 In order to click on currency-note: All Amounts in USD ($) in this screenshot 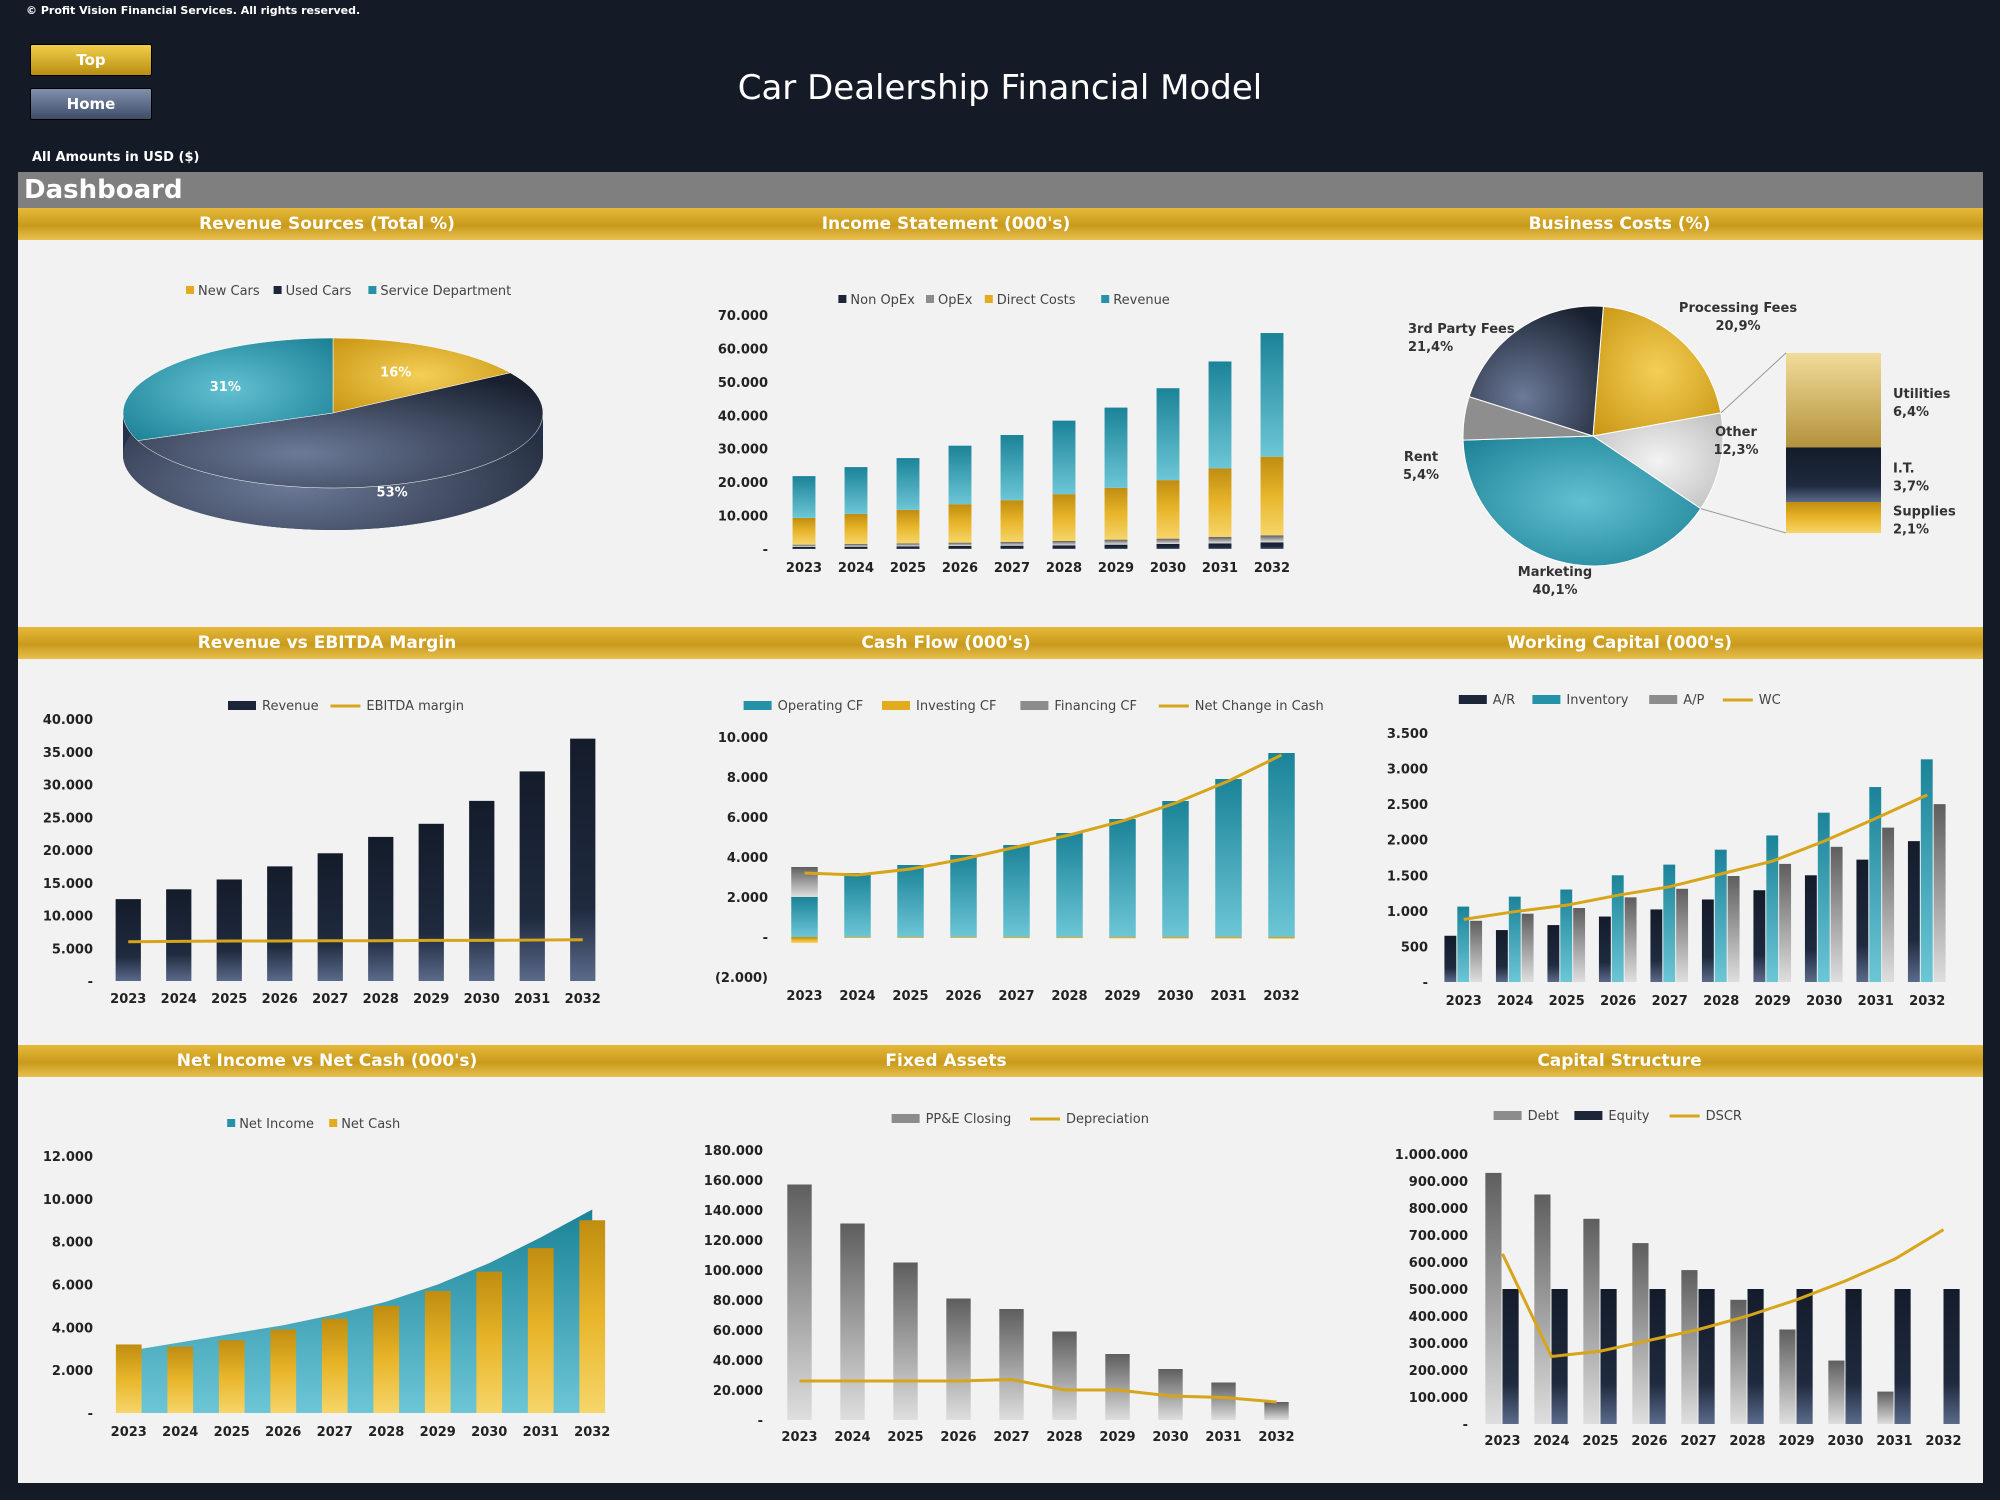, I will do `click(116, 157)`.